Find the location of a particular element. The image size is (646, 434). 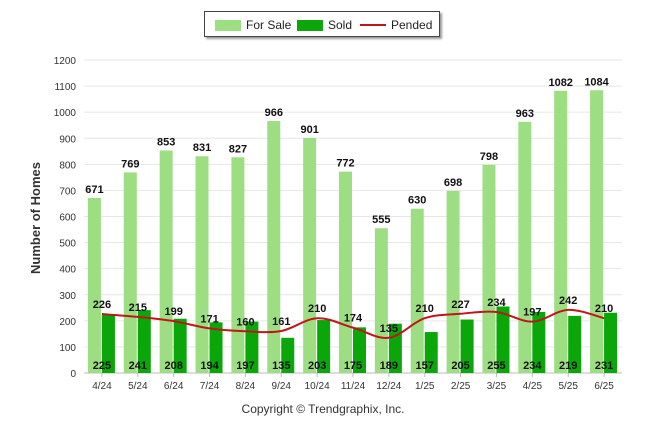

data-label-sold: 234 is located at coordinates (532, 366).